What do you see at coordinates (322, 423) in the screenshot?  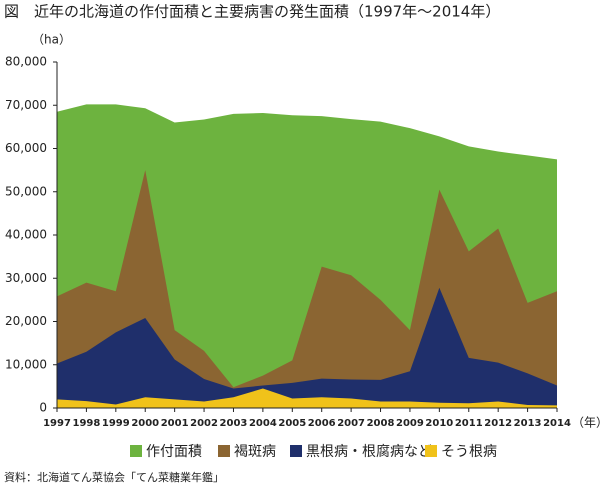 I see `x-tick-label: 2006` at bounding box center [322, 423].